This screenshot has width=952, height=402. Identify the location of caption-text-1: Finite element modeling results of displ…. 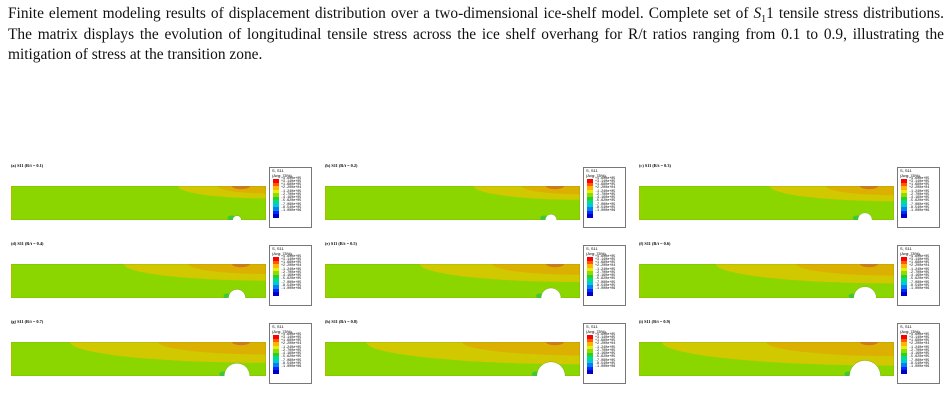
(381, 13).